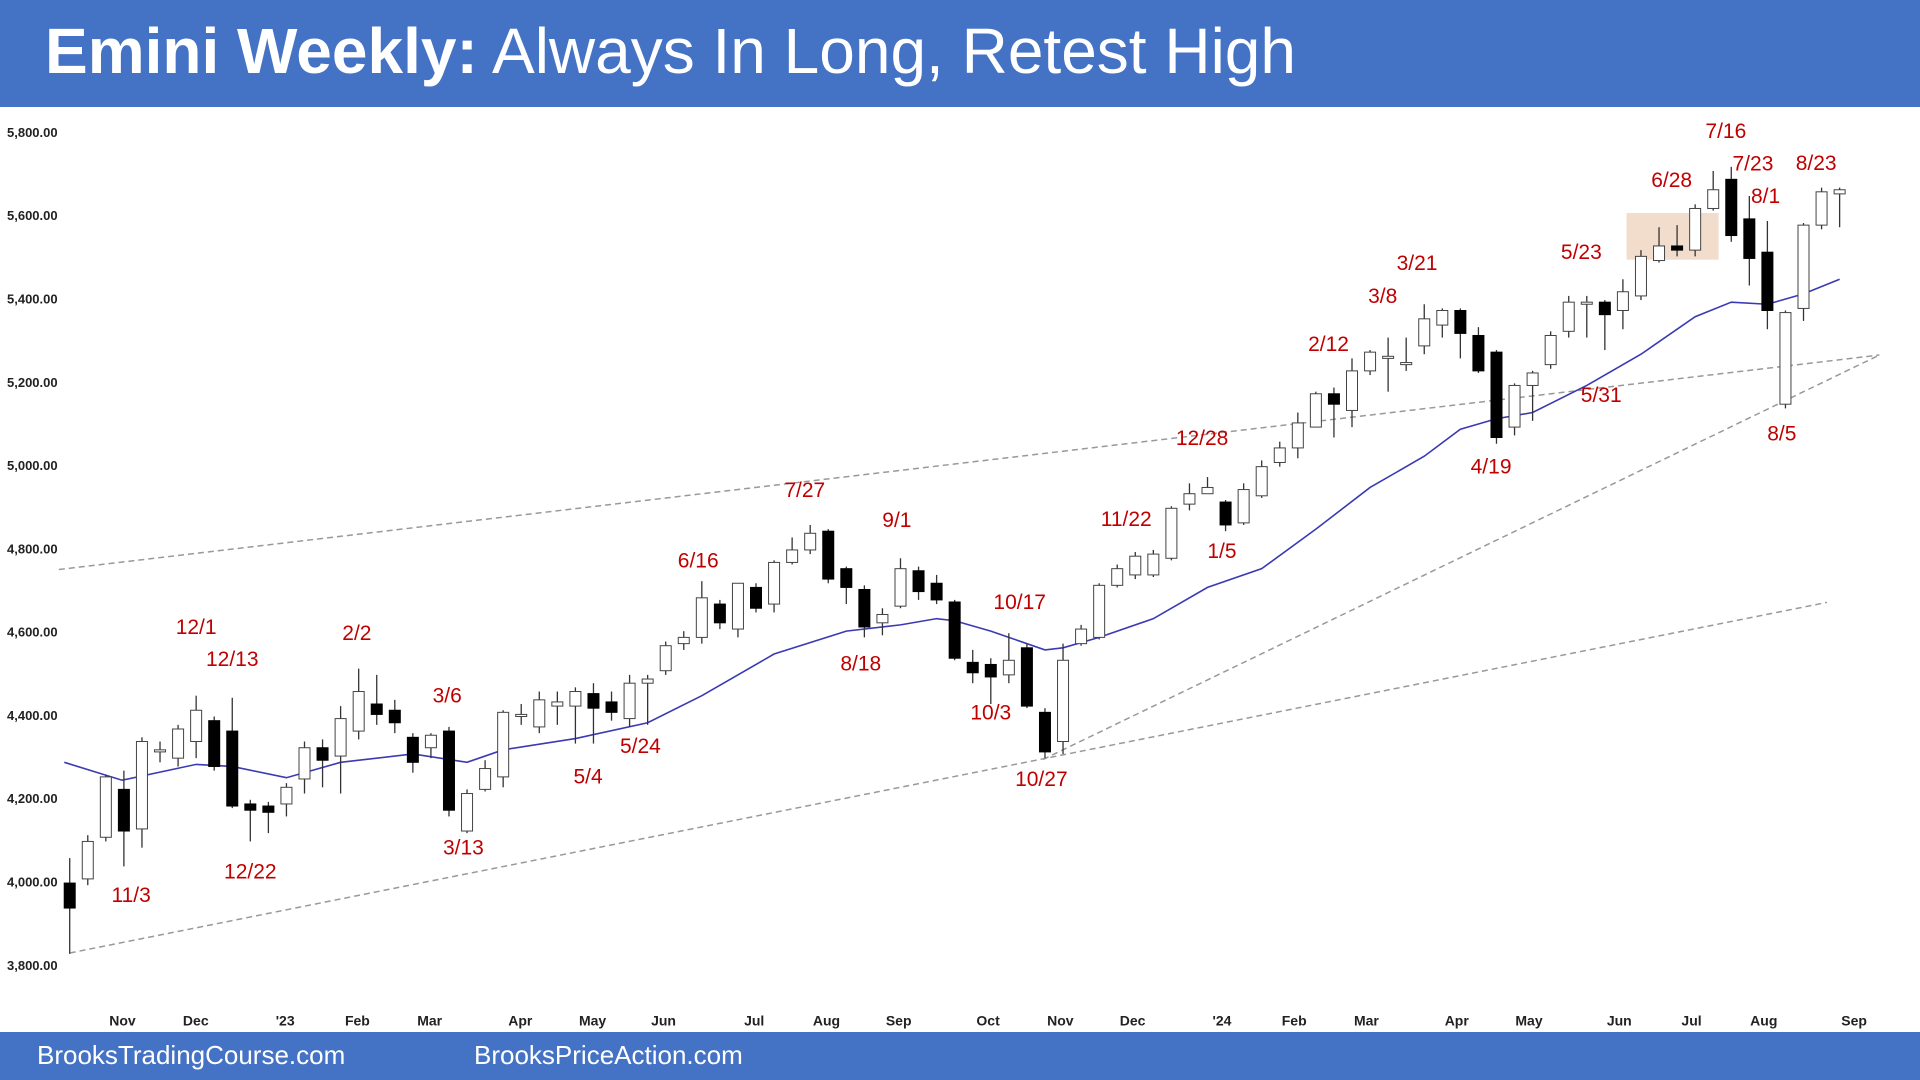 The width and height of the screenshot is (1920, 1080). I want to click on x-tick-label: Jul, so click(1691, 1021).